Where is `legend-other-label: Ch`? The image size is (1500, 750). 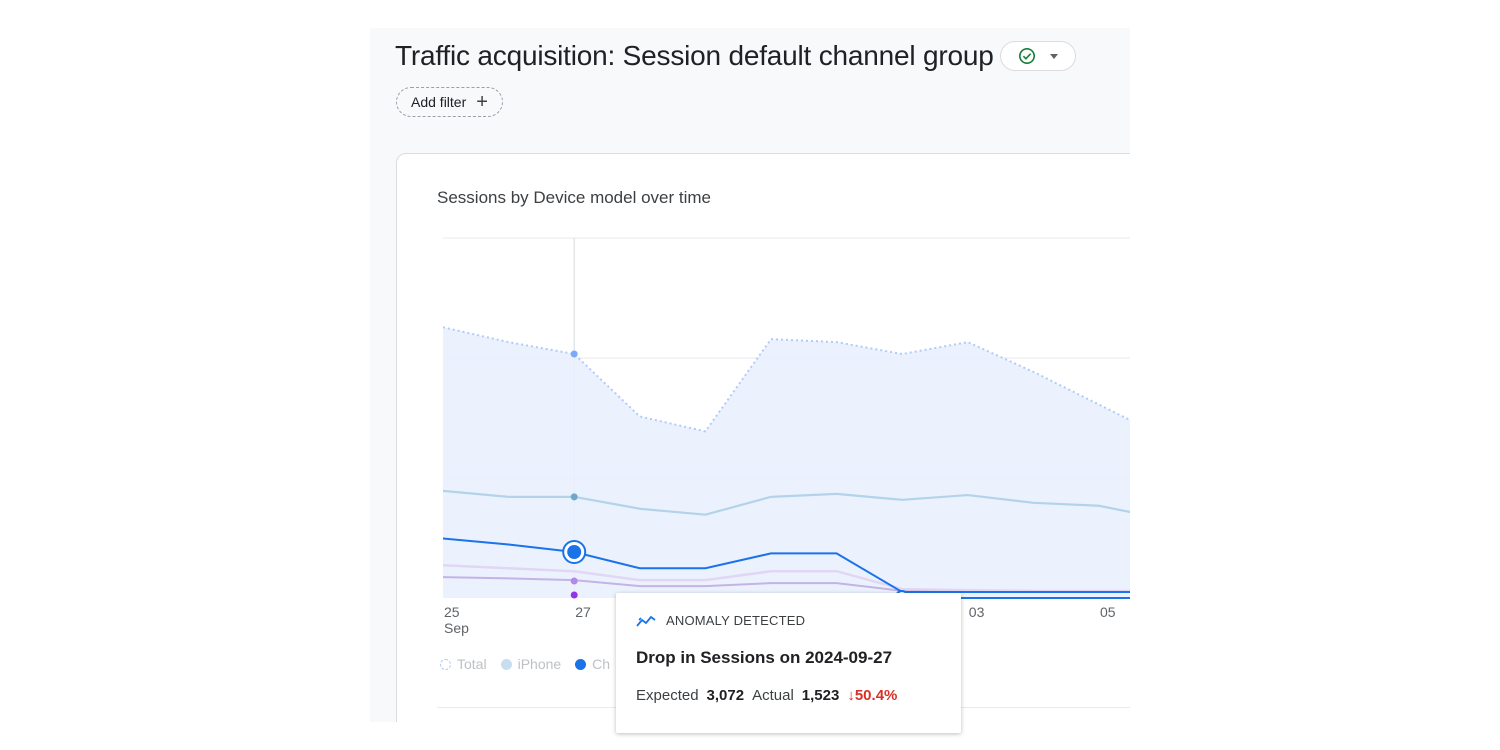
legend-other-label: Ch is located at coordinates (601, 664).